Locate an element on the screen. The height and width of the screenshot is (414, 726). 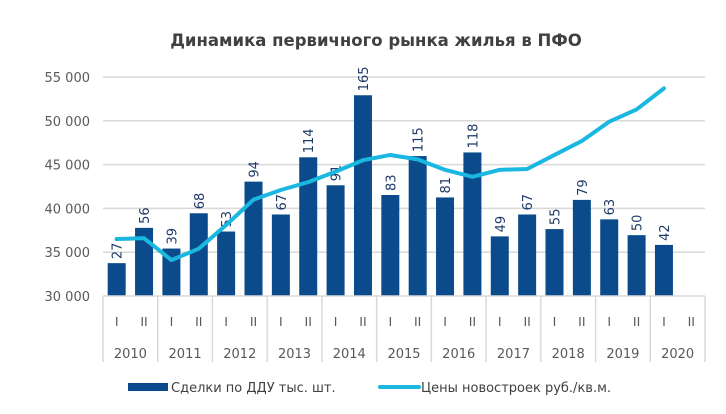
year-label: 2010 is located at coordinates (130, 354).